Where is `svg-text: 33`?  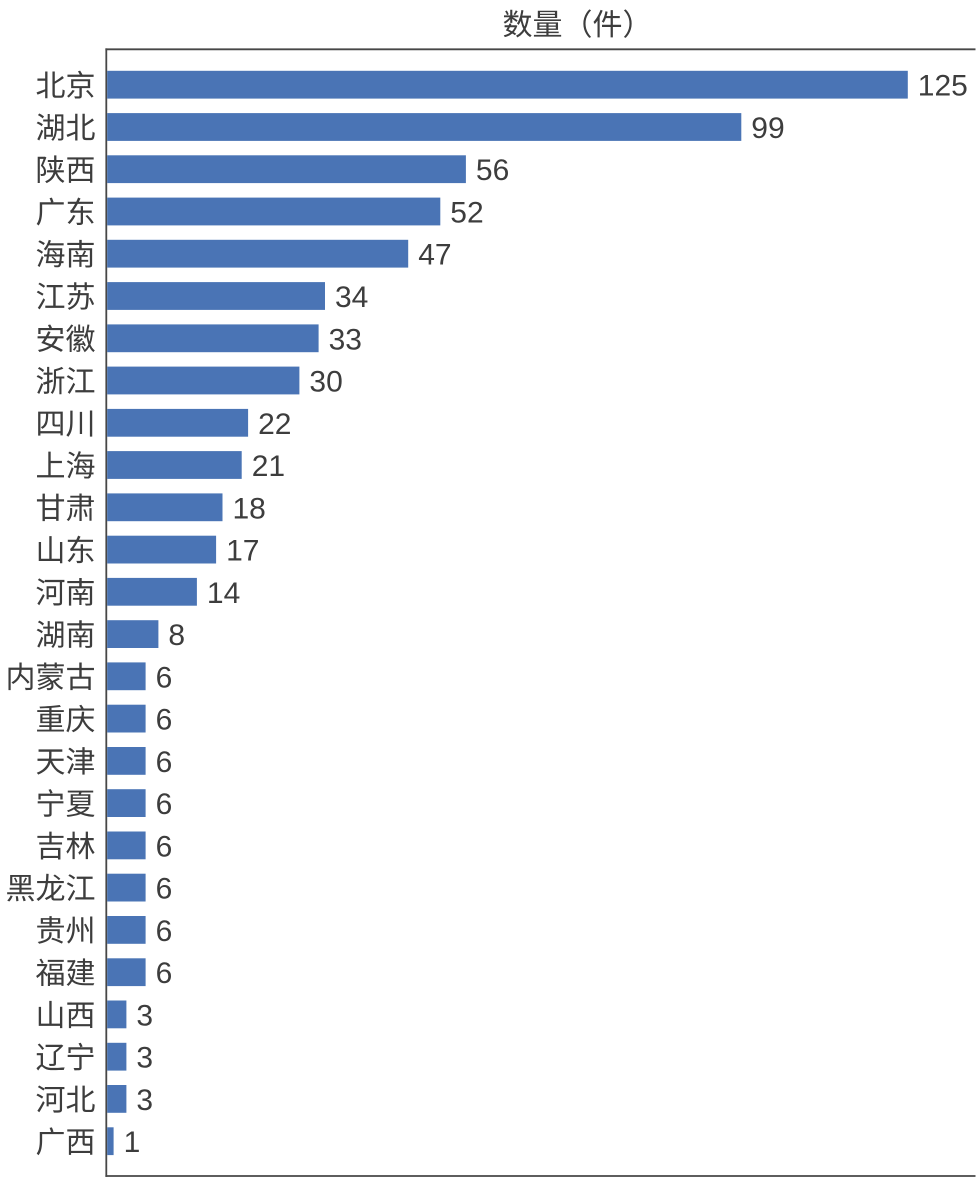 svg-text: 33 is located at coordinates (345, 339).